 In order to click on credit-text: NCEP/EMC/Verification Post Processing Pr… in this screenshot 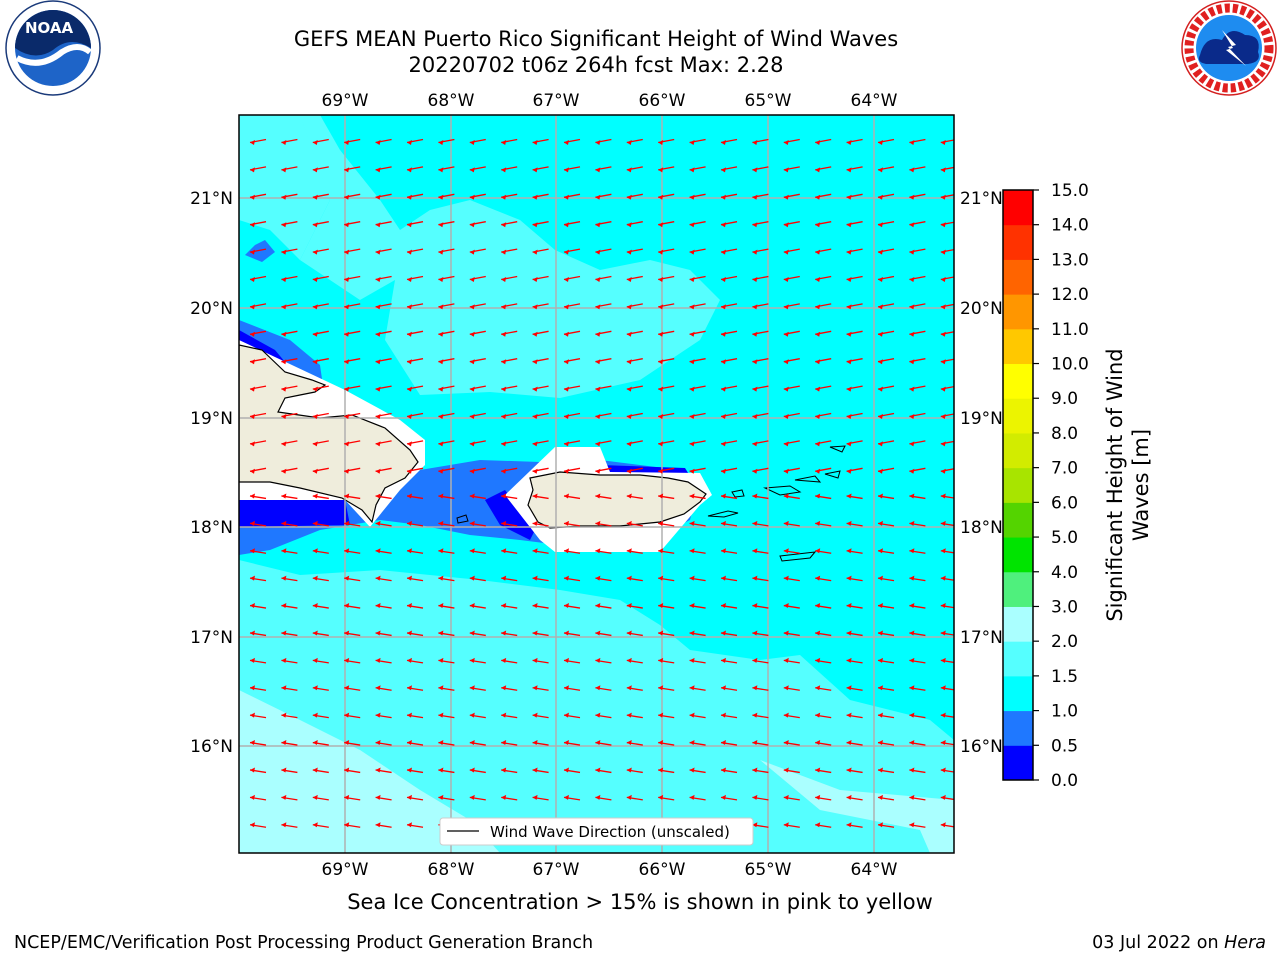, I will do `click(304, 943)`.